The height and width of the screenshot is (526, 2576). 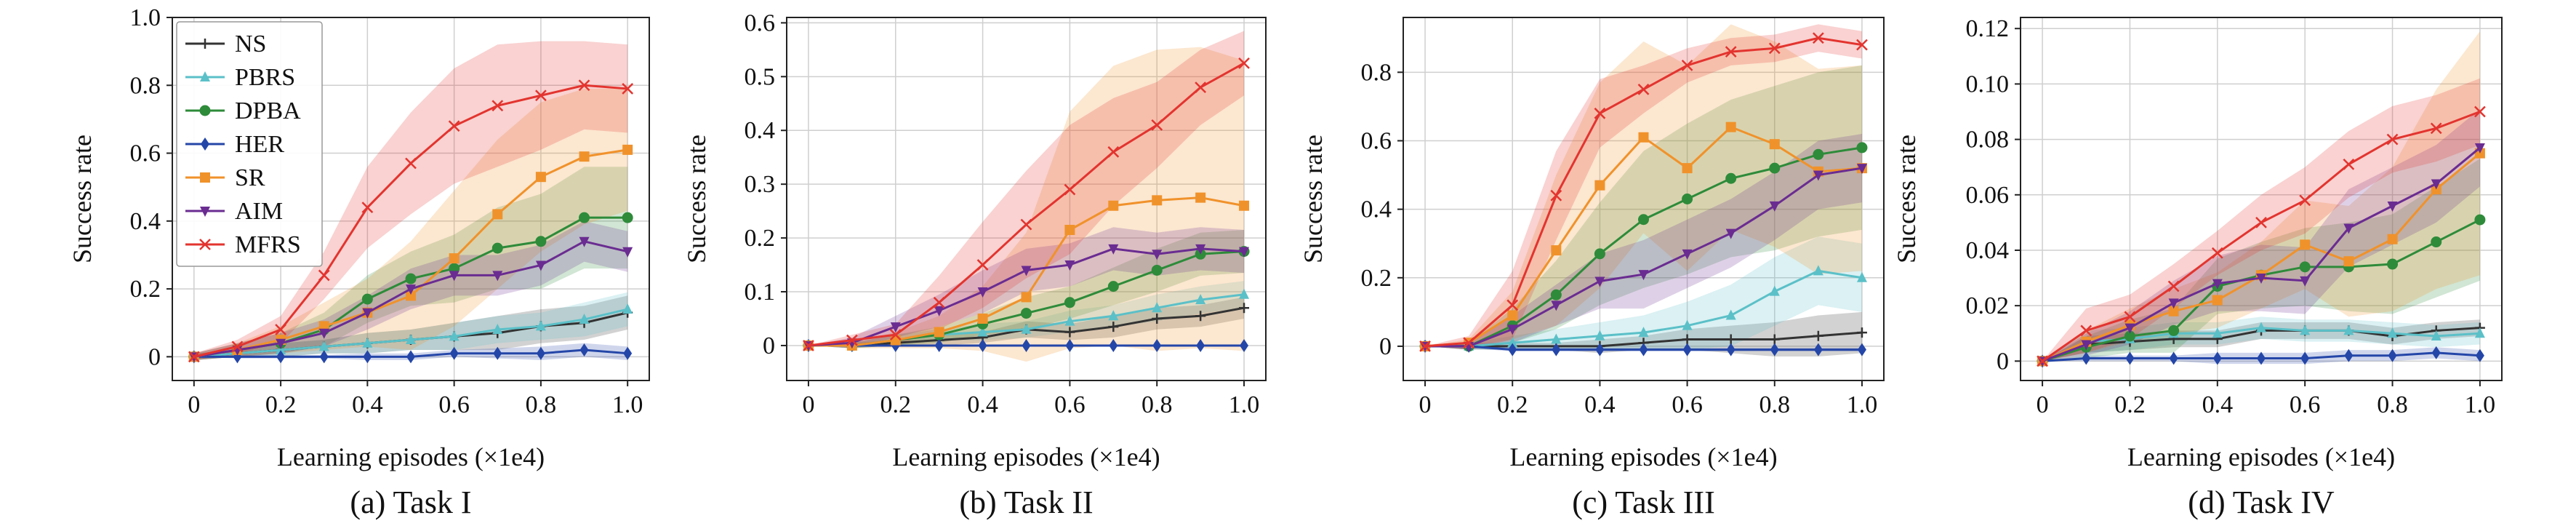 What do you see at coordinates (1988, 250) in the screenshot?
I see `y-tick-label: 0.04` at bounding box center [1988, 250].